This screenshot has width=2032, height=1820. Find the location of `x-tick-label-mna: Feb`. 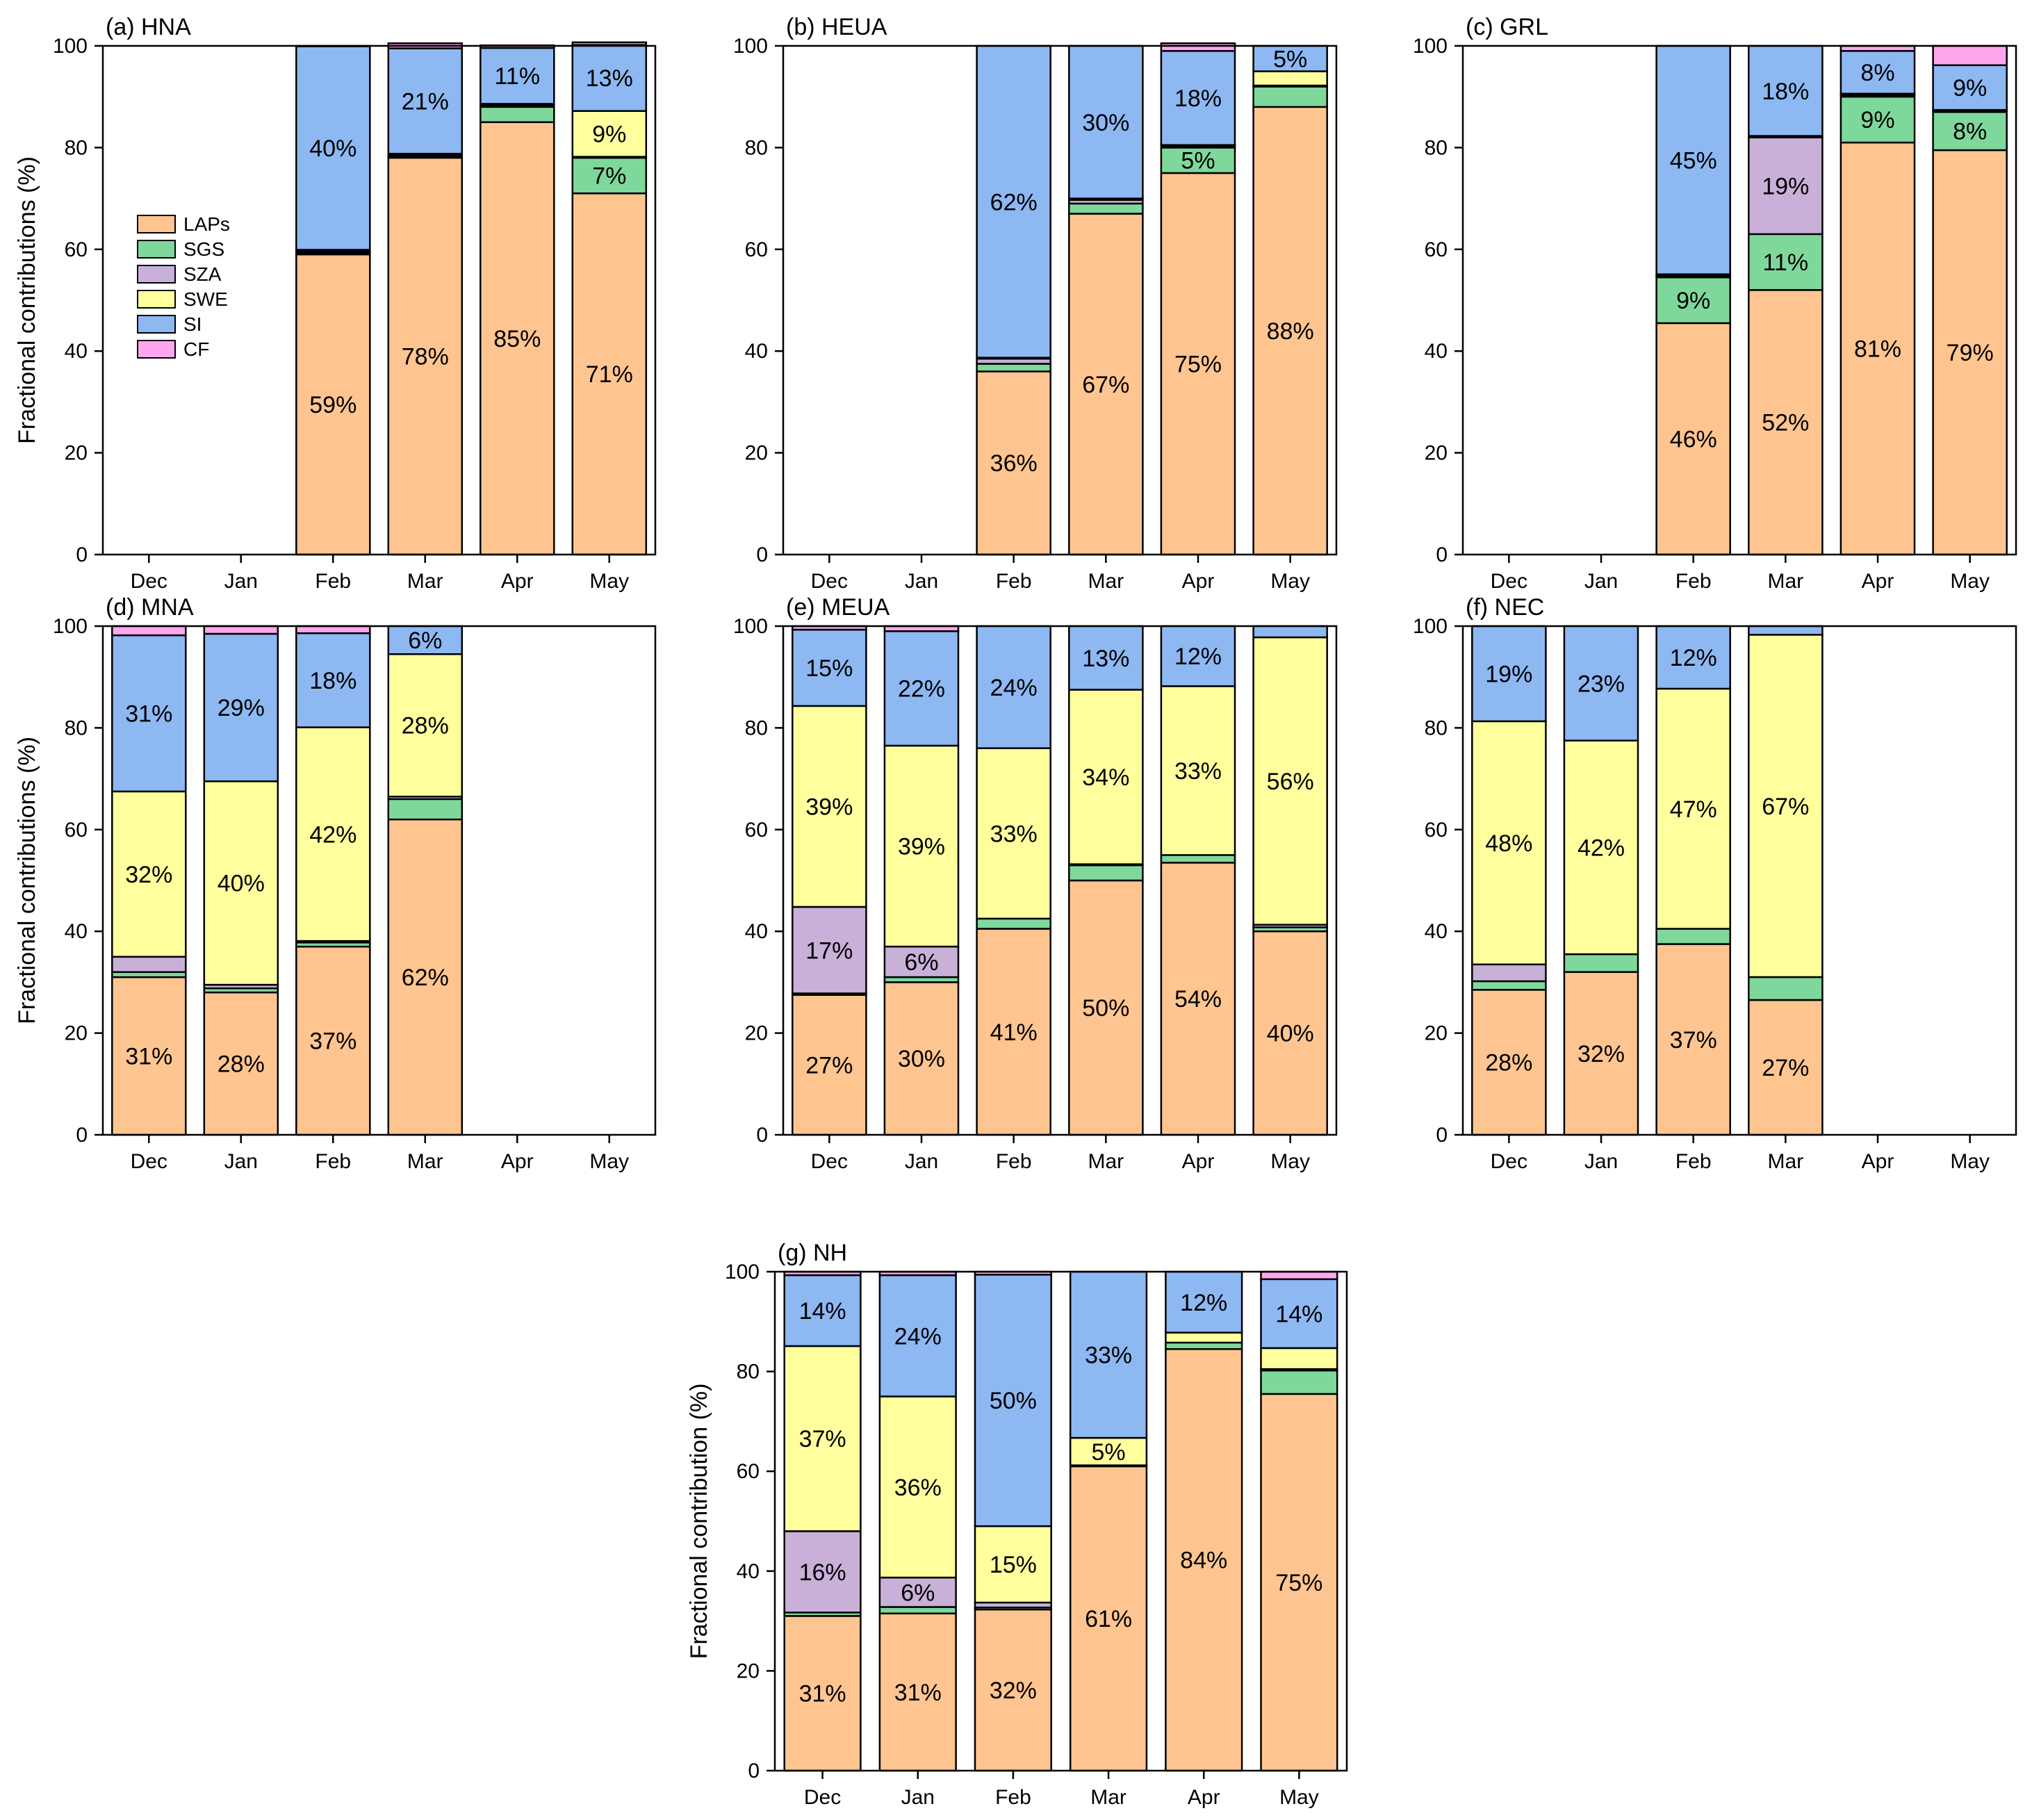

x-tick-label-mna: Feb is located at coordinates (333, 1161).